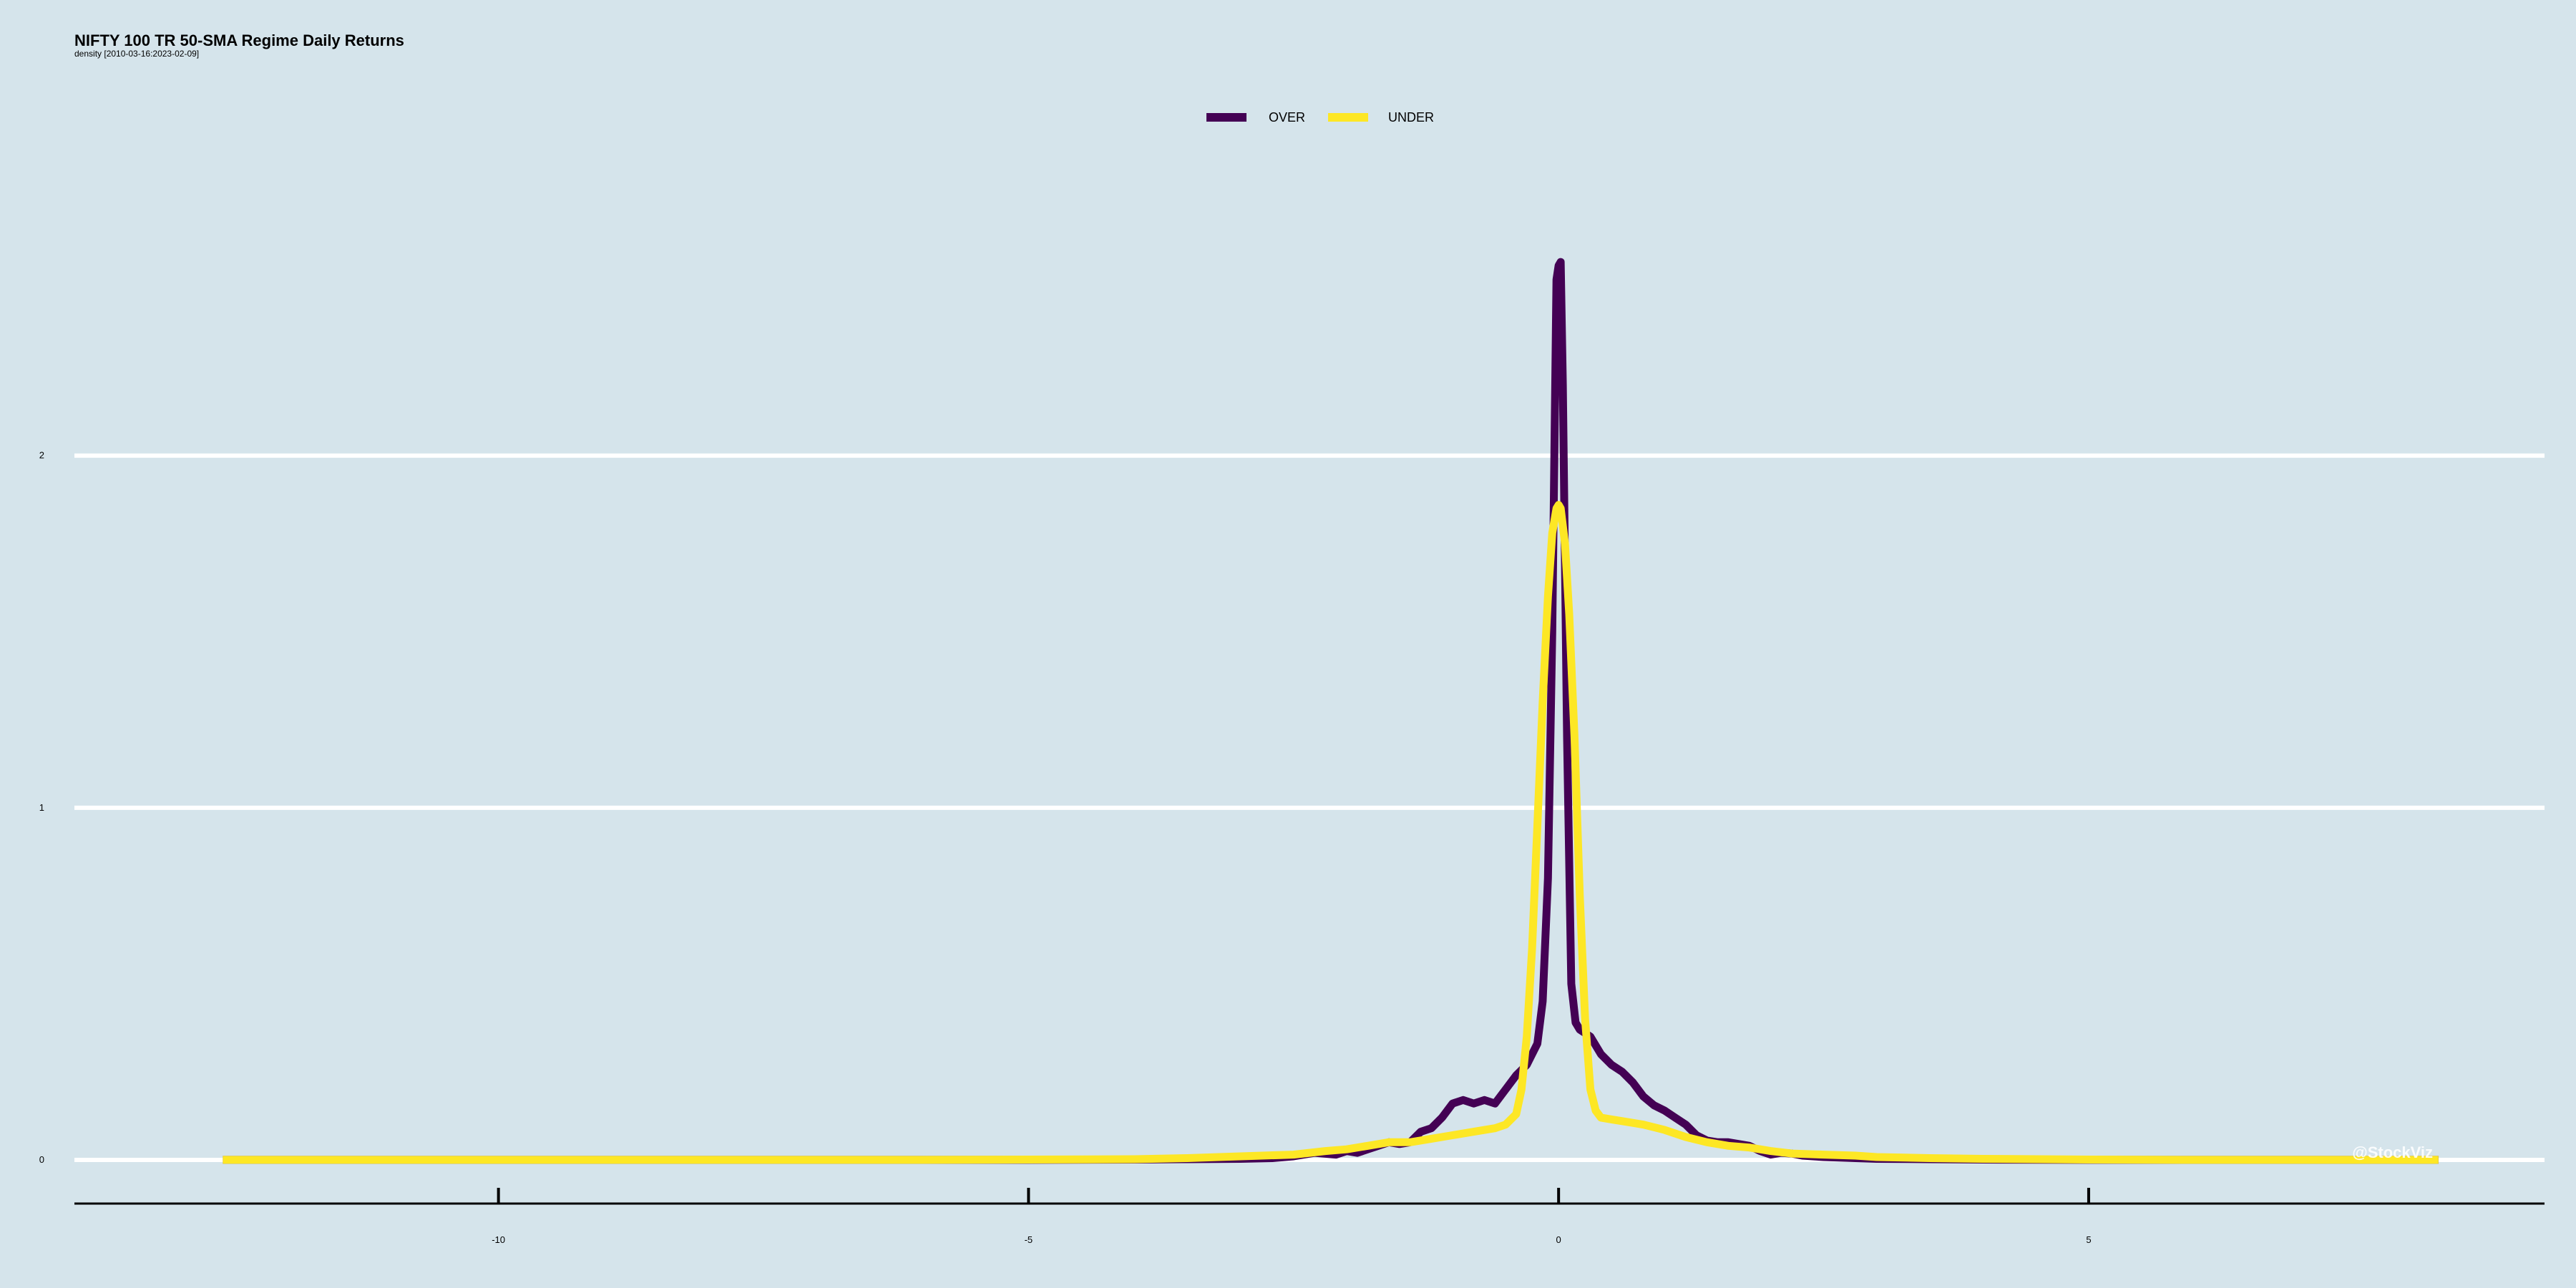 The width and height of the screenshot is (2576, 1288). What do you see at coordinates (2088, 1239) in the screenshot?
I see `x-tick-label-5: 5` at bounding box center [2088, 1239].